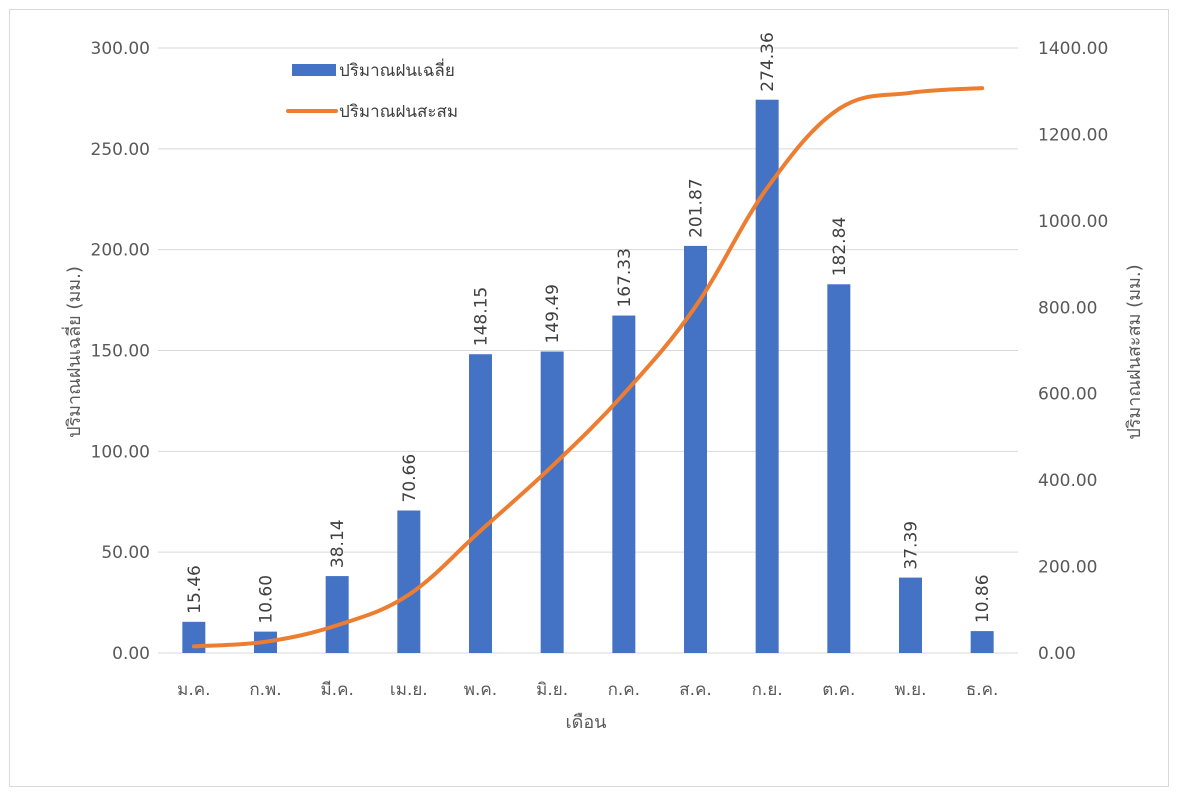  What do you see at coordinates (1067, 308) in the screenshot?
I see `y2-tick-label: 800.00` at bounding box center [1067, 308].